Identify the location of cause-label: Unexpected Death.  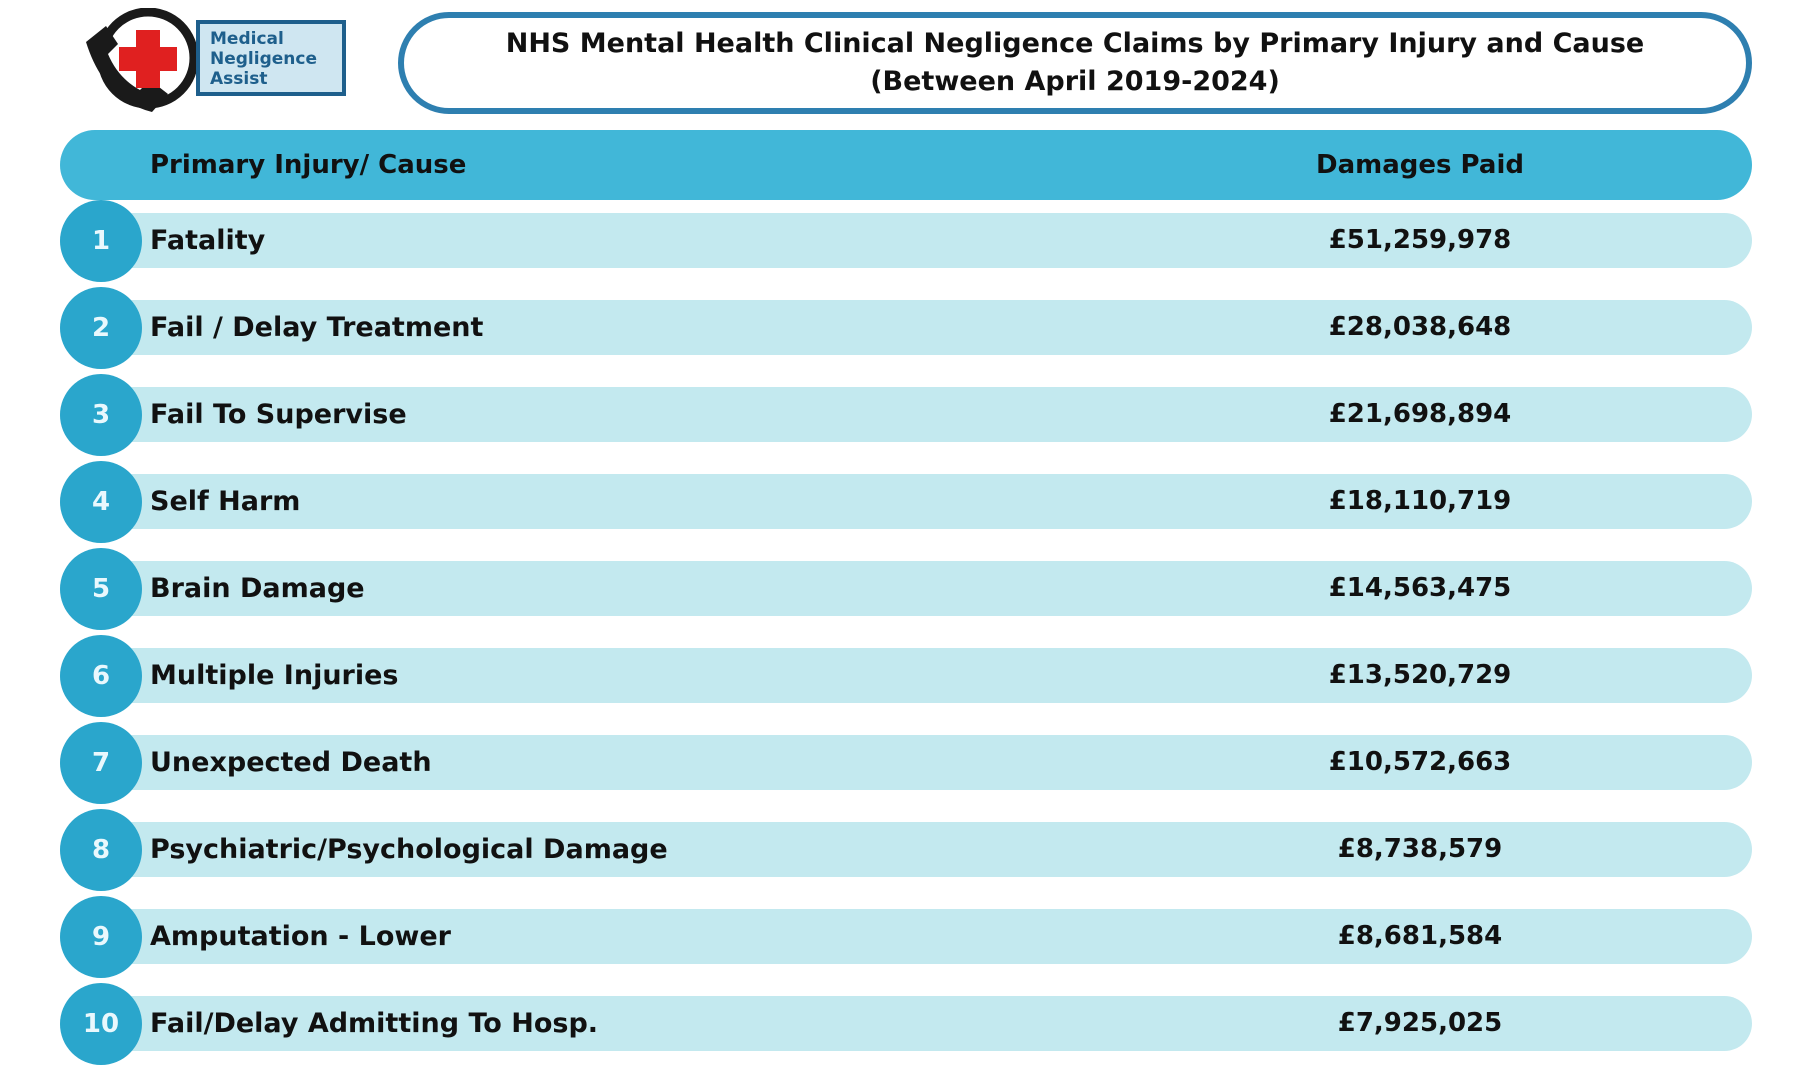
(291, 762).